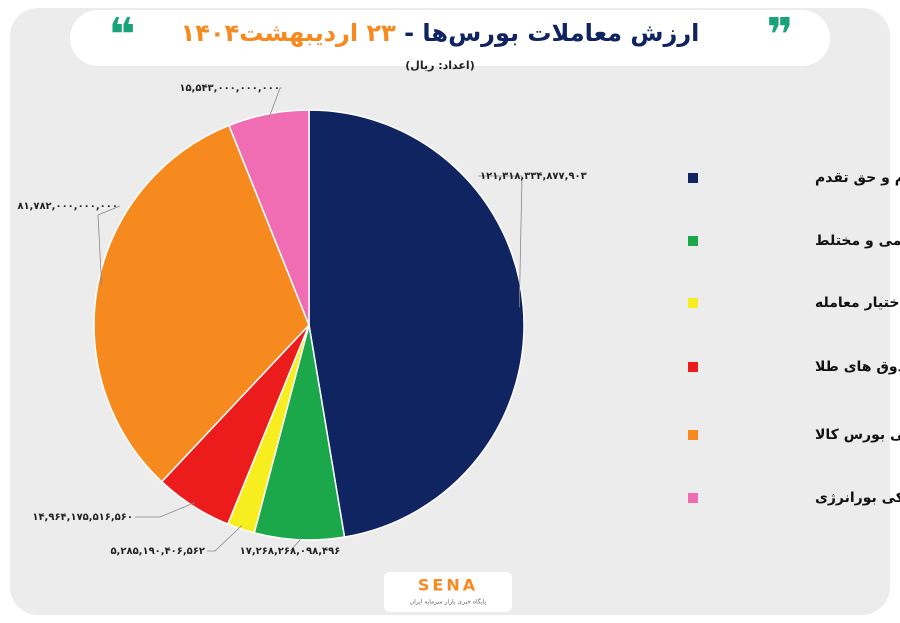  I want to click on value-label: ۱۲۱,۳۱۸,۳۳۴,۸۷۷,۹۰۳, so click(533, 176).